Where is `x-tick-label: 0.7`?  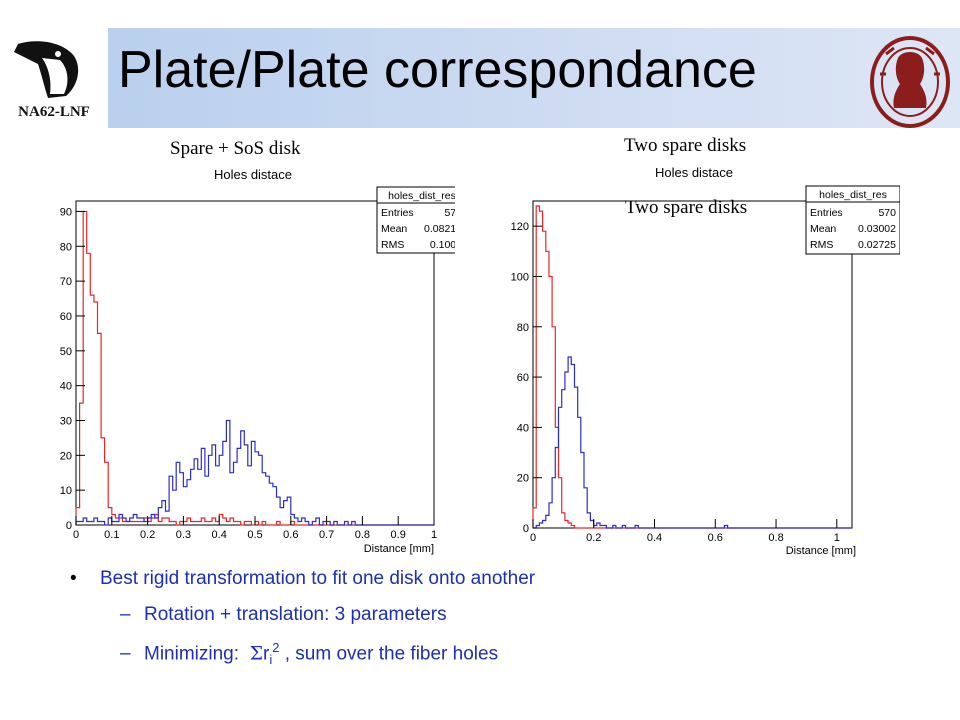 x-tick-label: 0.7 is located at coordinates (326, 535).